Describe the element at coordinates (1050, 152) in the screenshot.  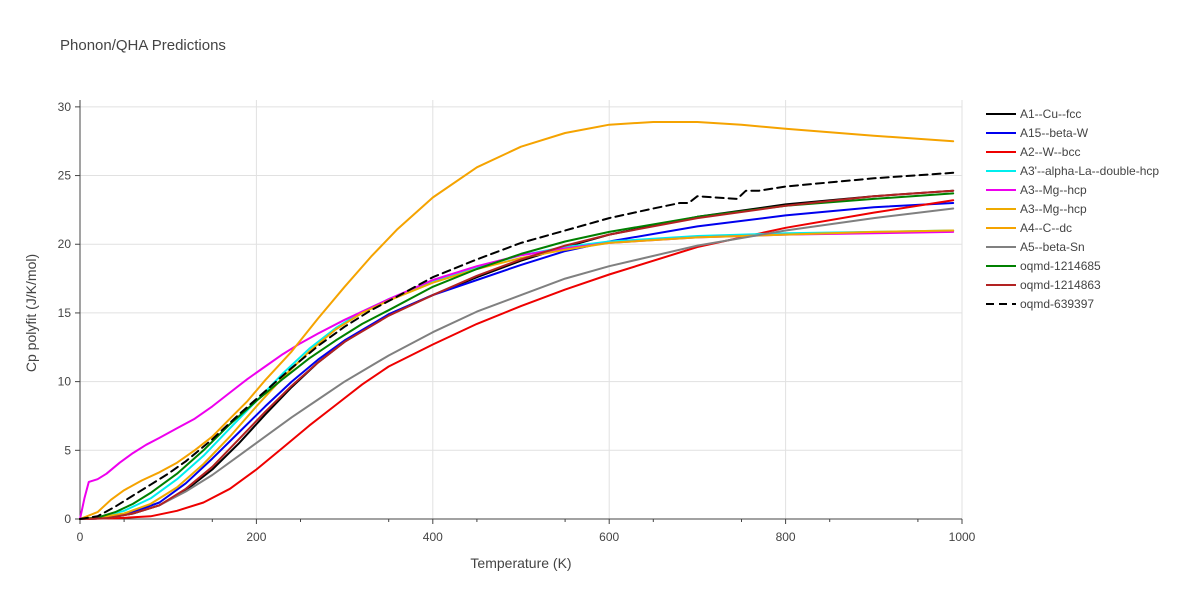
I see `legend-label: A2--W--bcc` at that location.